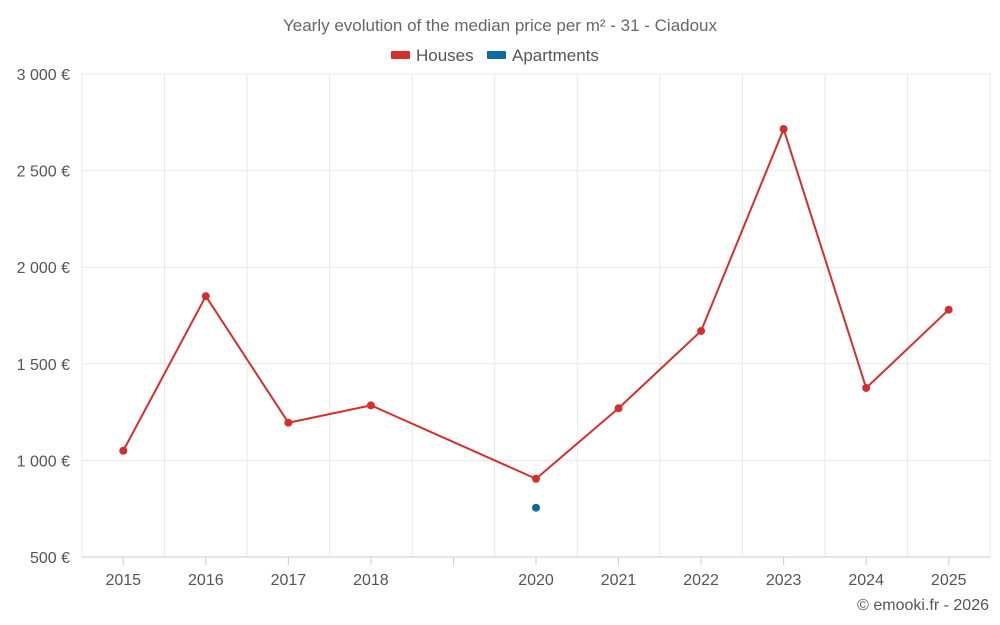 This screenshot has width=1000, height=625. What do you see at coordinates (43, 172) in the screenshot?
I see `y-tick-label: 2 500 €` at bounding box center [43, 172].